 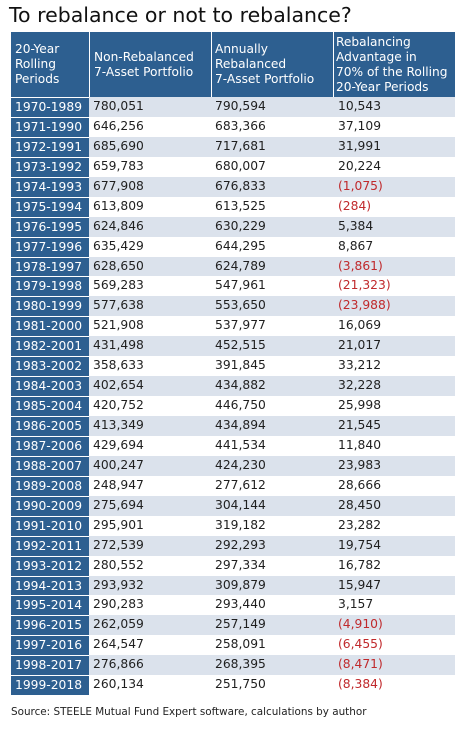 What do you see at coordinates (240, 684) in the screenshot?
I see `rebalanced-cell: 251,750` at bounding box center [240, 684].